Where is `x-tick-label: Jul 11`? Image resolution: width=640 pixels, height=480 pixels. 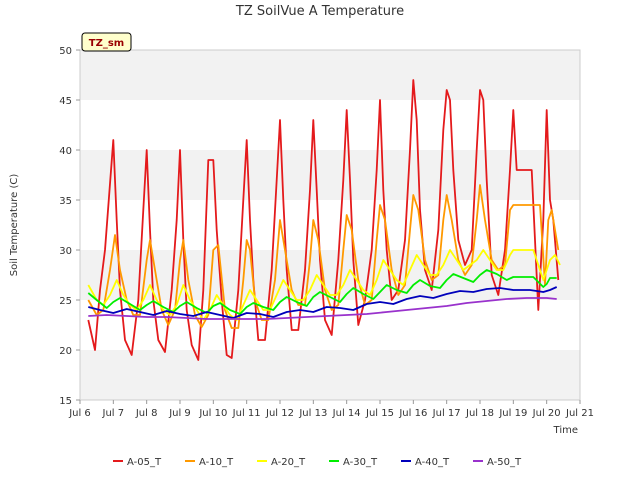
x-tick-label: Jul 11 is located at coordinates (246, 413).